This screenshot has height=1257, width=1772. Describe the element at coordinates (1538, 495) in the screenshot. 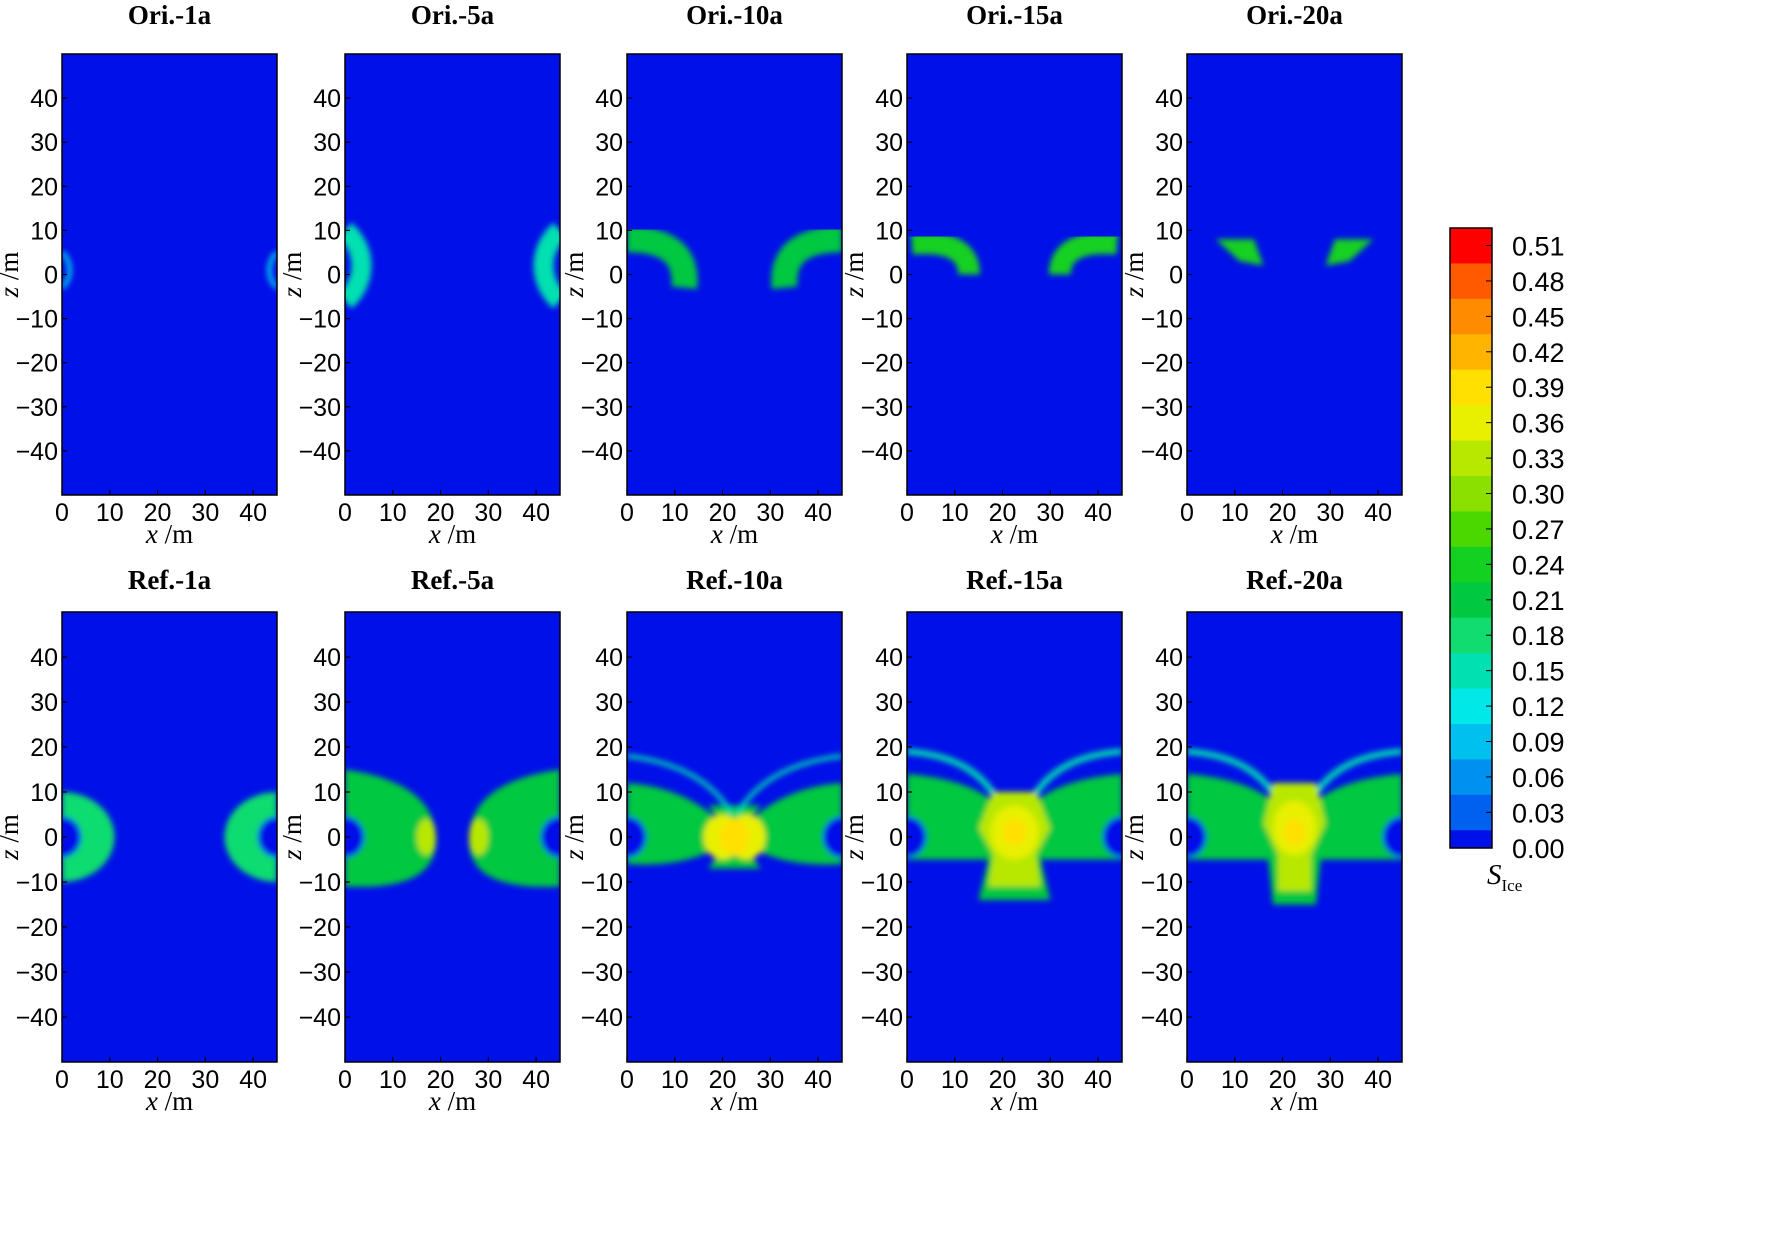

I see `colorbar-tick-label: 0.30` at that location.